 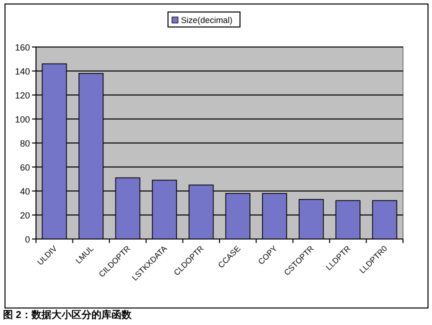 I want to click on y-tick-label: 140, so click(x=22, y=71).